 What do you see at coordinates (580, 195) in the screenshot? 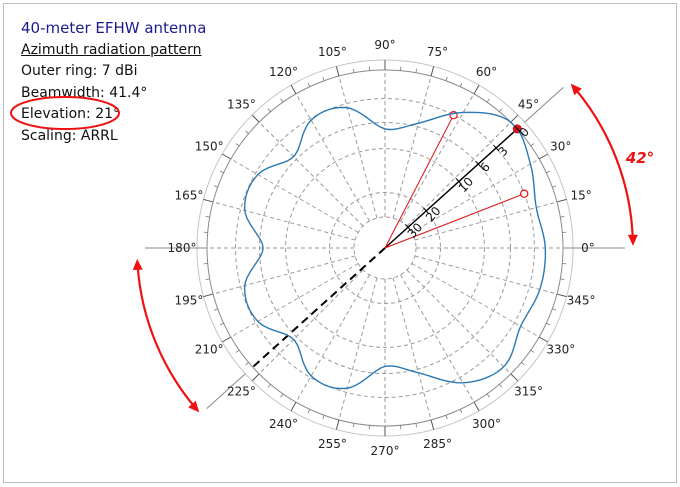
I see `angle-label-15: 15°` at bounding box center [580, 195].